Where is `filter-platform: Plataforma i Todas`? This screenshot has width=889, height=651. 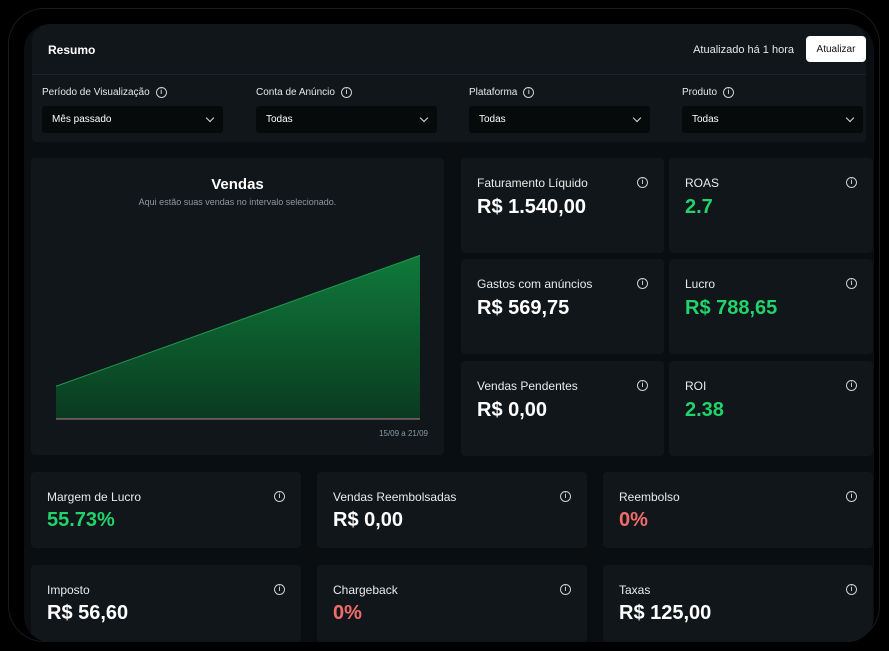 filter-platform: Plataforma i Todas is located at coordinates (559, 109).